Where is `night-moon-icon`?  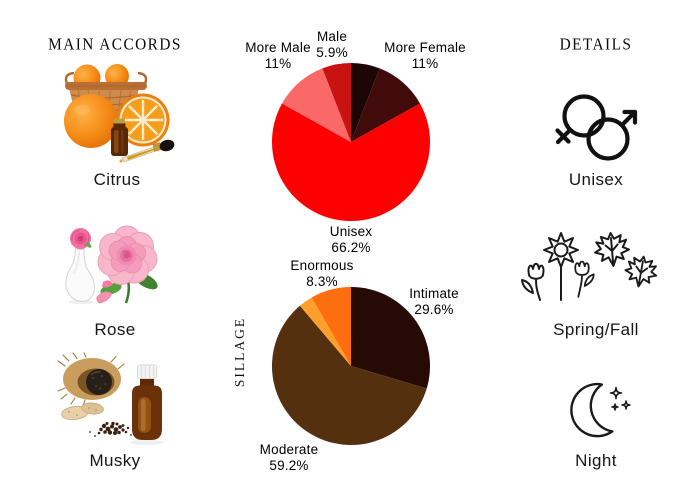
night-moon-icon is located at coordinates (600, 410).